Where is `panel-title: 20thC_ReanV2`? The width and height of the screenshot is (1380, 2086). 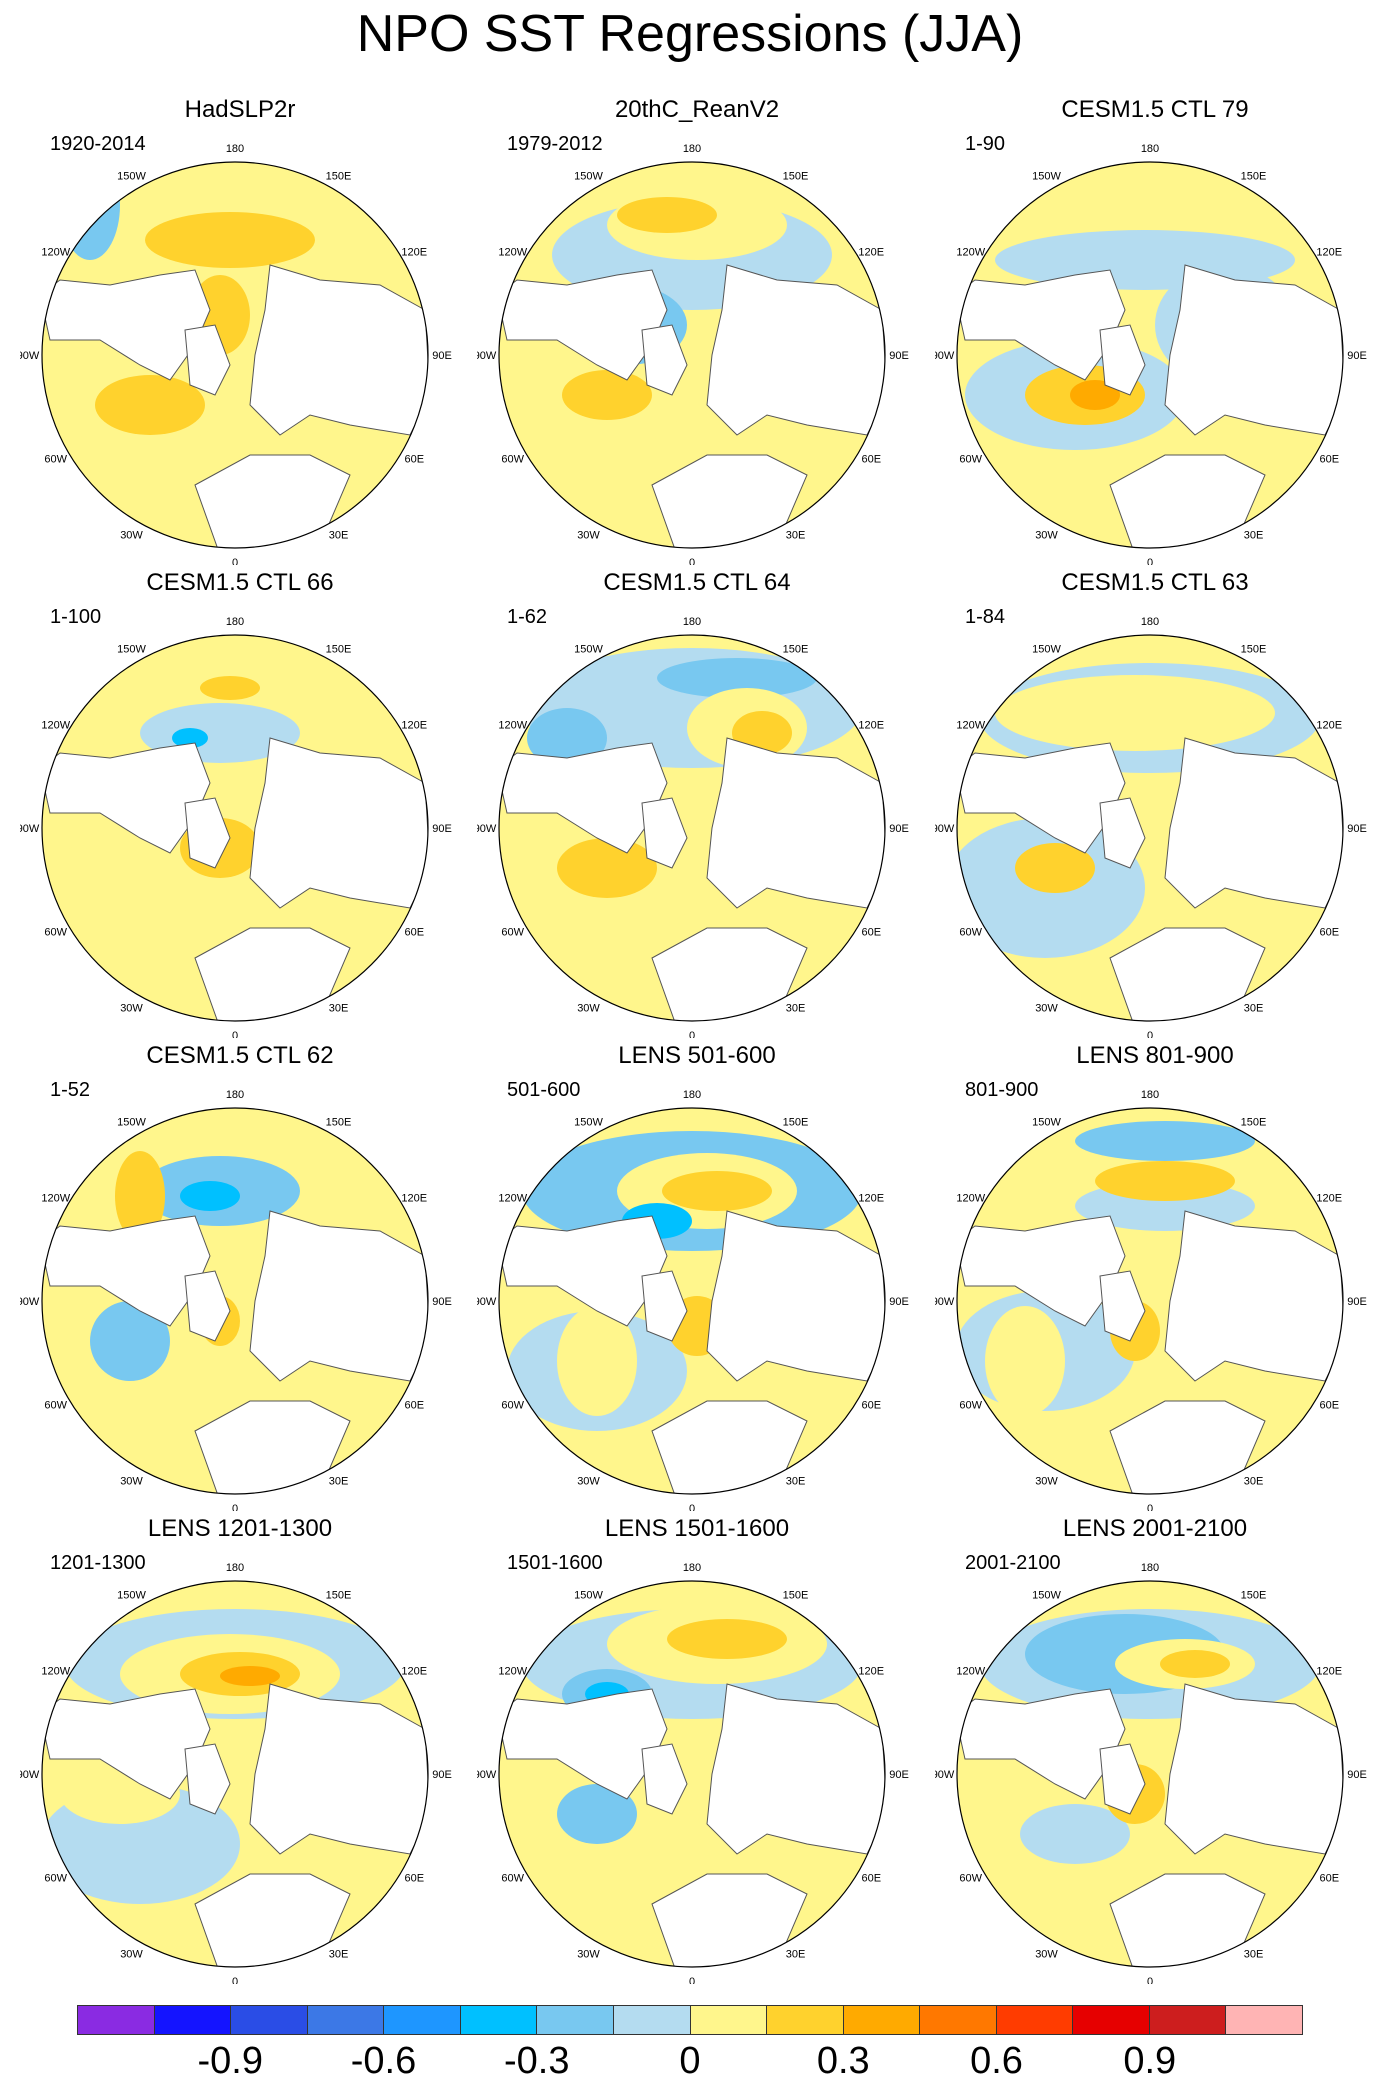
panel-title: 20thC_ReanV2 is located at coordinates (697, 109).